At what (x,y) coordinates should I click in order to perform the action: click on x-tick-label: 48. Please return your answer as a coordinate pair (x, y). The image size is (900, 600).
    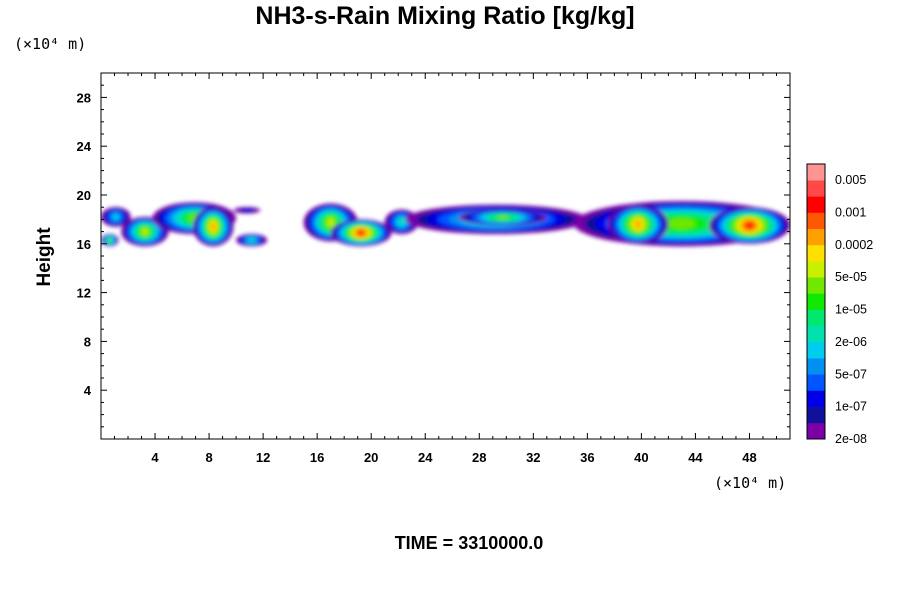
    Looking at the image, I should click on (749, 457).